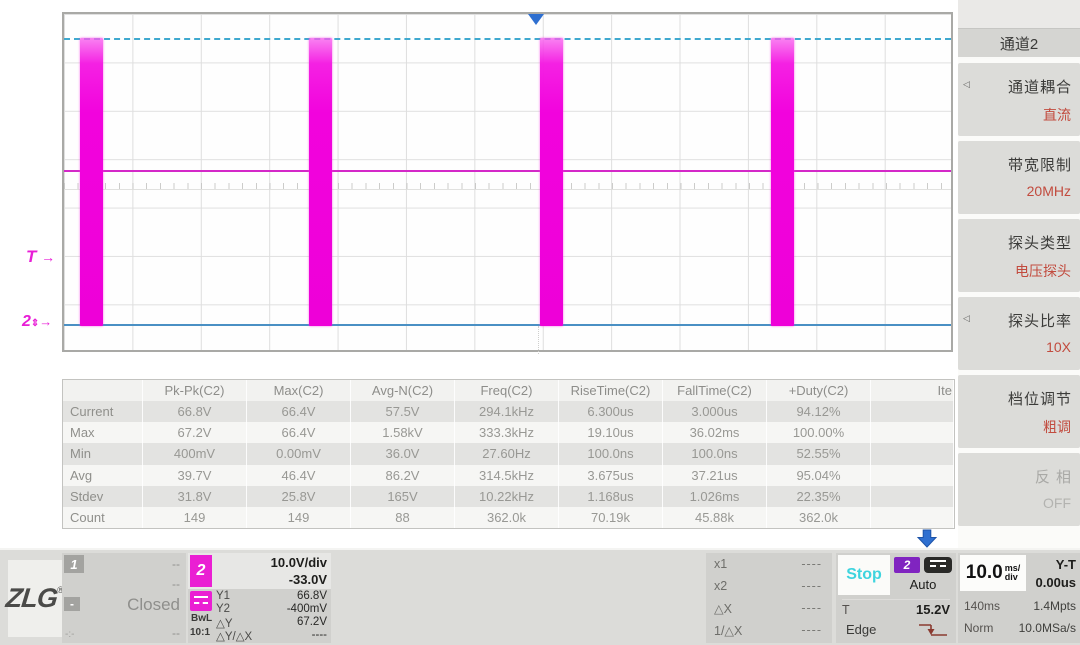 The image size is (1080, 645). What do you see at coordinates (195, 454) in the screenshot?
I see `table-cell: 400mV` at bounding box center [195, 454].